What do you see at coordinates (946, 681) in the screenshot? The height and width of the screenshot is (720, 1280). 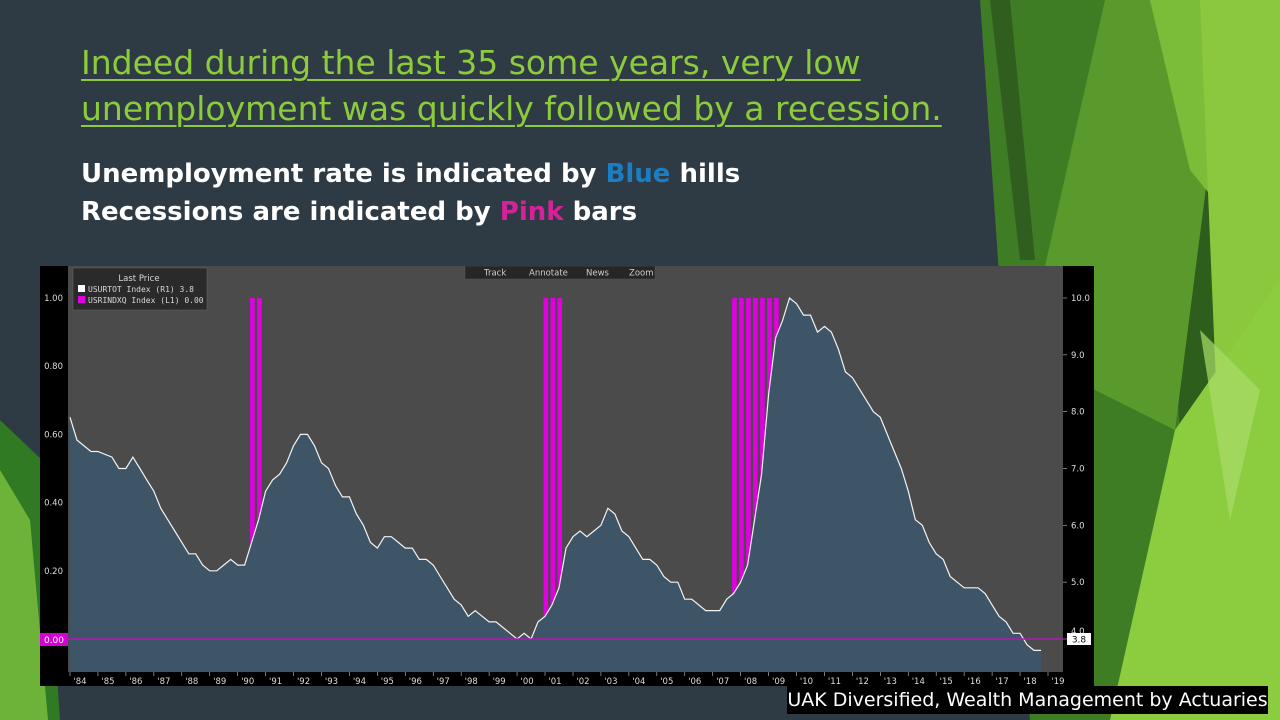 I see `x-tick-label-31: '15` at bounding box center [946, 681].